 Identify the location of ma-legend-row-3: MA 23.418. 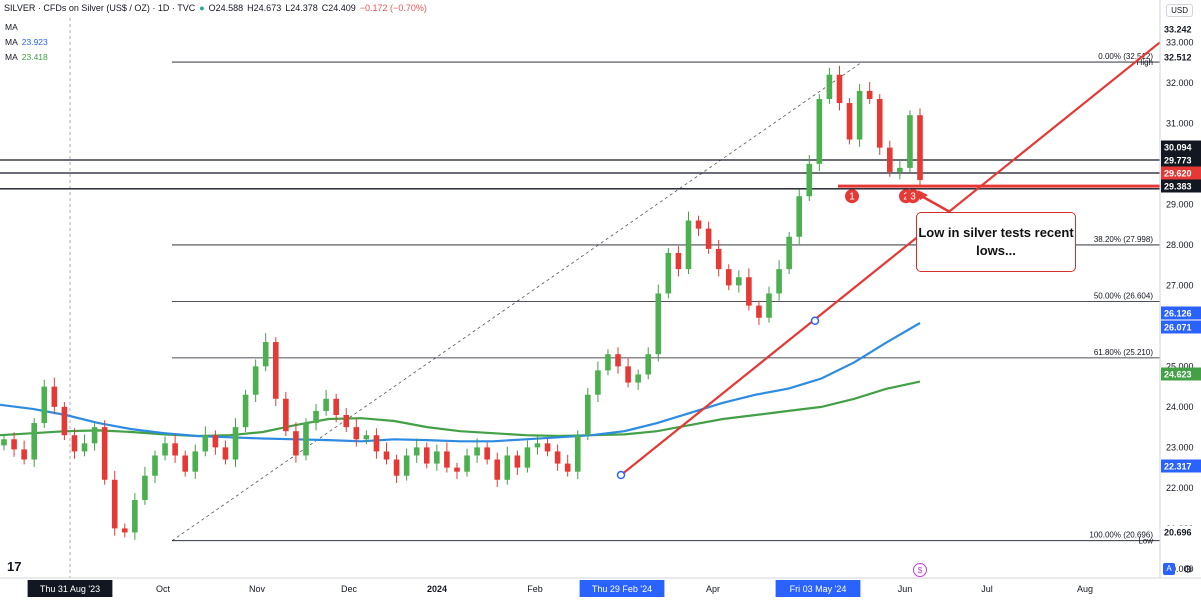
(26, 57).